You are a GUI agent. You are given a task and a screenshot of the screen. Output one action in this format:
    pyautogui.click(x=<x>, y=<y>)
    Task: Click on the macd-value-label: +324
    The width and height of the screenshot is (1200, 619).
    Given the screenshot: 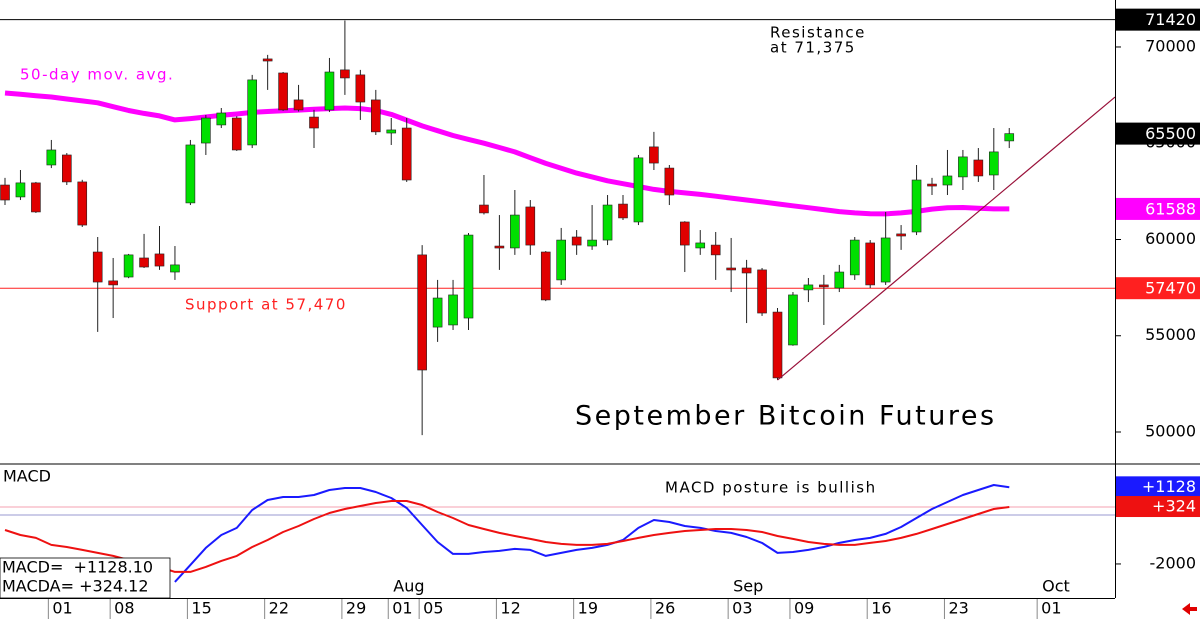 What is the action you would take?
    pyautogui.click(x=1174, y=506)
    